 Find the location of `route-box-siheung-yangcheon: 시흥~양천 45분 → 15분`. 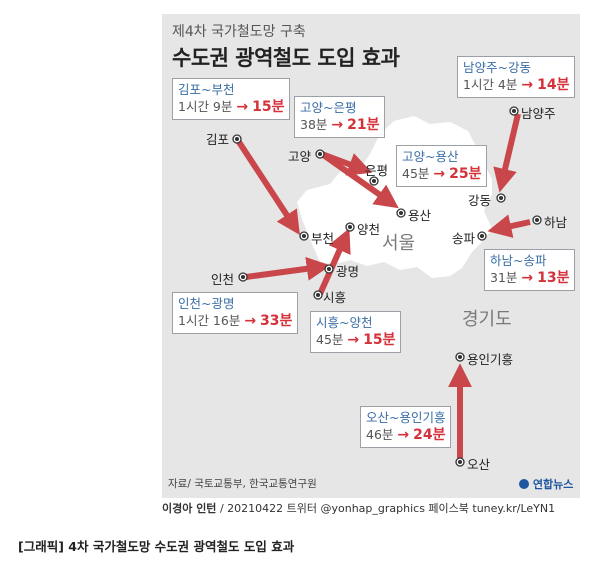

route-box-siheung-yangcheon: 시흥~양천 45분 → 15분 is located at coordinates (356, 332).